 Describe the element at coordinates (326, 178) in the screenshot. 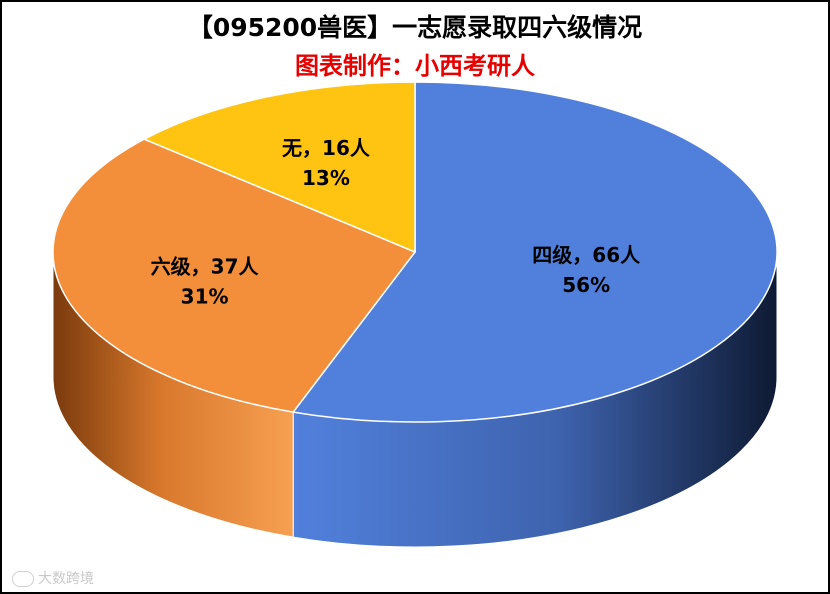

I see `slice-percent-label: 13%` at that location.